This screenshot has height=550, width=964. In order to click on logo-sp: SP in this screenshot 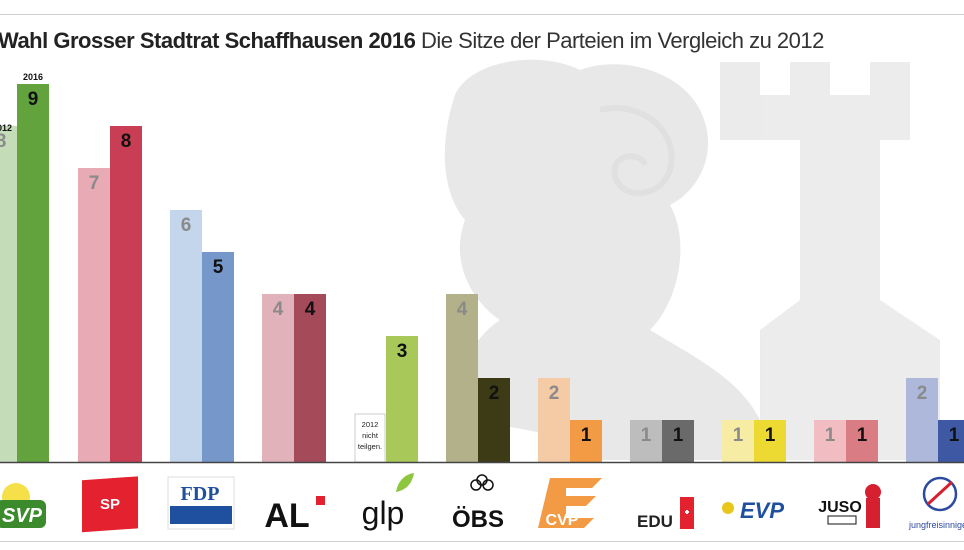, I will do `click(110, 504)`.